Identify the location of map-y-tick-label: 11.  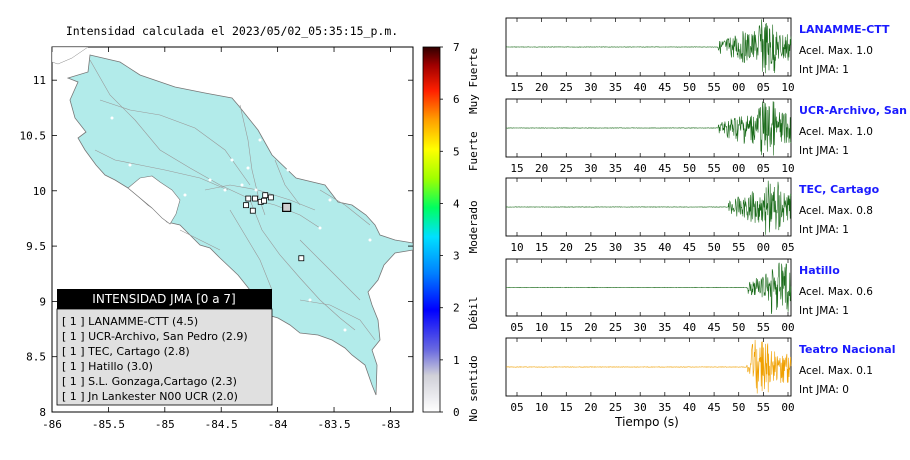
(39, 80).